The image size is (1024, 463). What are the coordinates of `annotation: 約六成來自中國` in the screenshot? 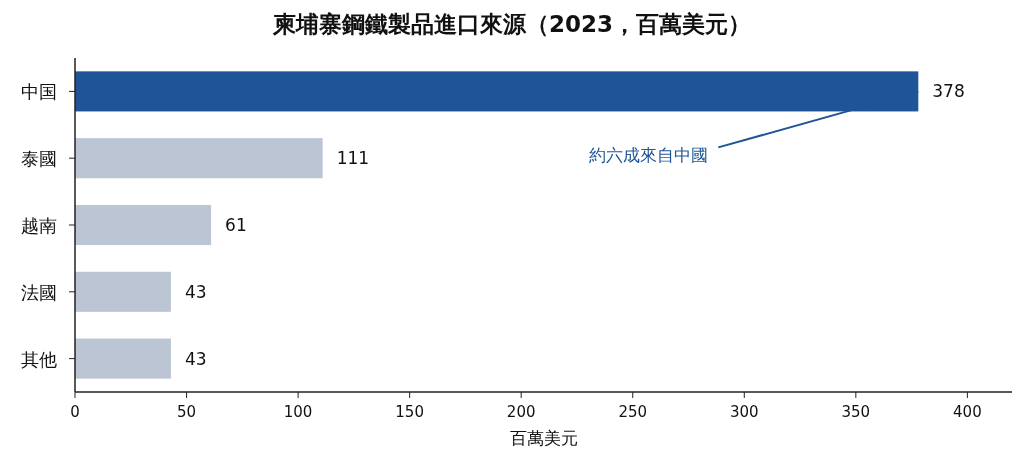 It's located at (648, 155).